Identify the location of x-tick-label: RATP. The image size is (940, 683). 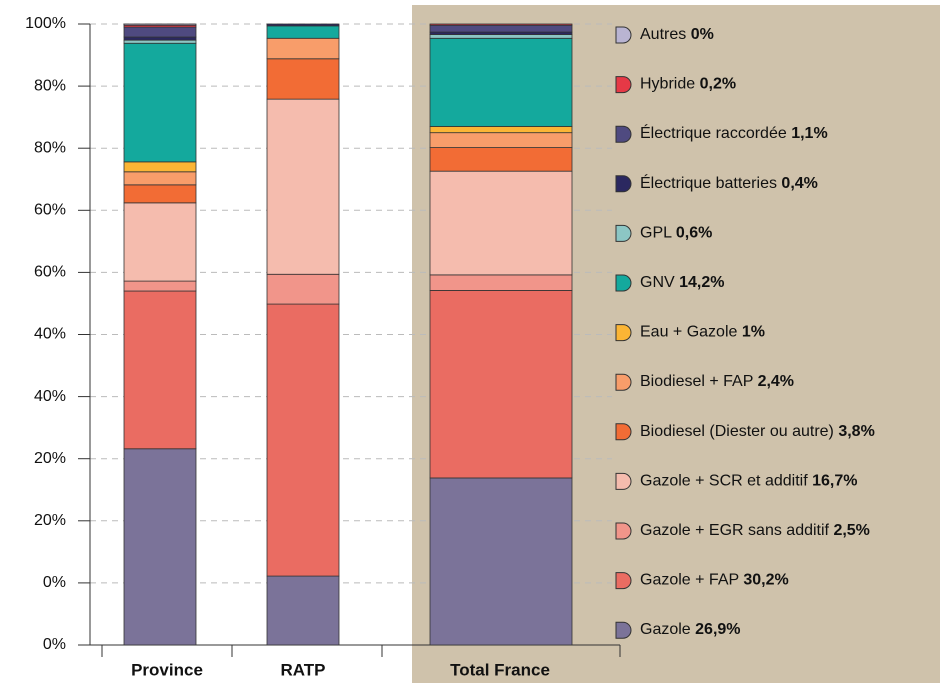
(302, 669).